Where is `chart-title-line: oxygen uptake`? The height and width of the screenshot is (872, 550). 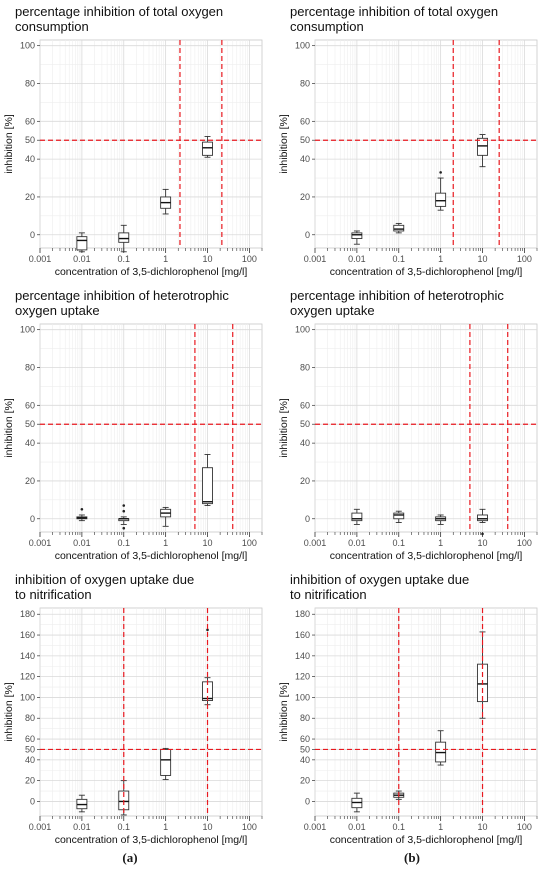 chart-title-line: oxygen uptake is located at coordinates (57, 310).